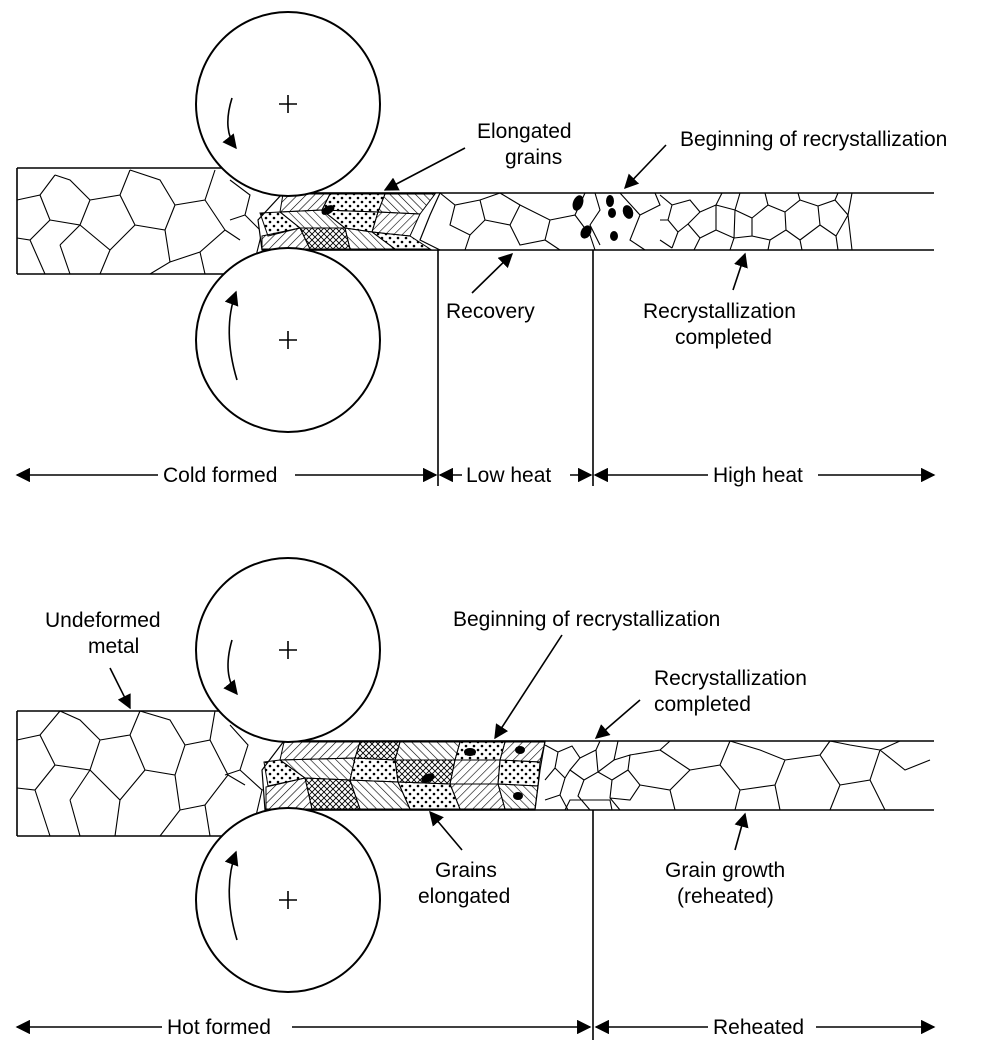 The height and width of the screenshot is (1059, 981). What do you see at coordinates (592, 775) in the screenshot?
I see `bottom-fine-grains` at bounding box center [592, 775].